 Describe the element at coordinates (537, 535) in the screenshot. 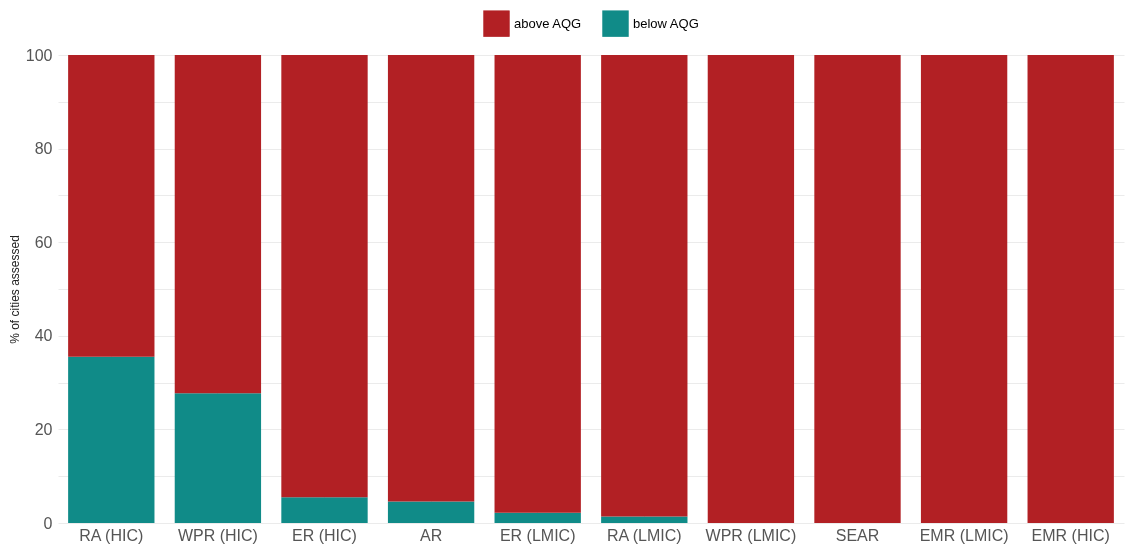

I see `x-tick-label: ER (LMIC)` at that location.